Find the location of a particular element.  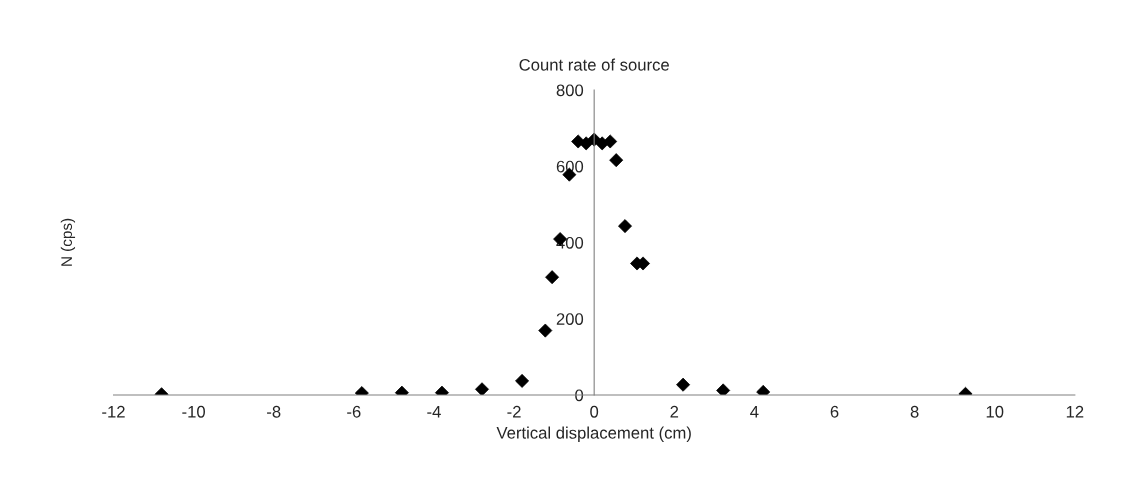

x-tick-label: -4 is located at coordinates (434, 412).